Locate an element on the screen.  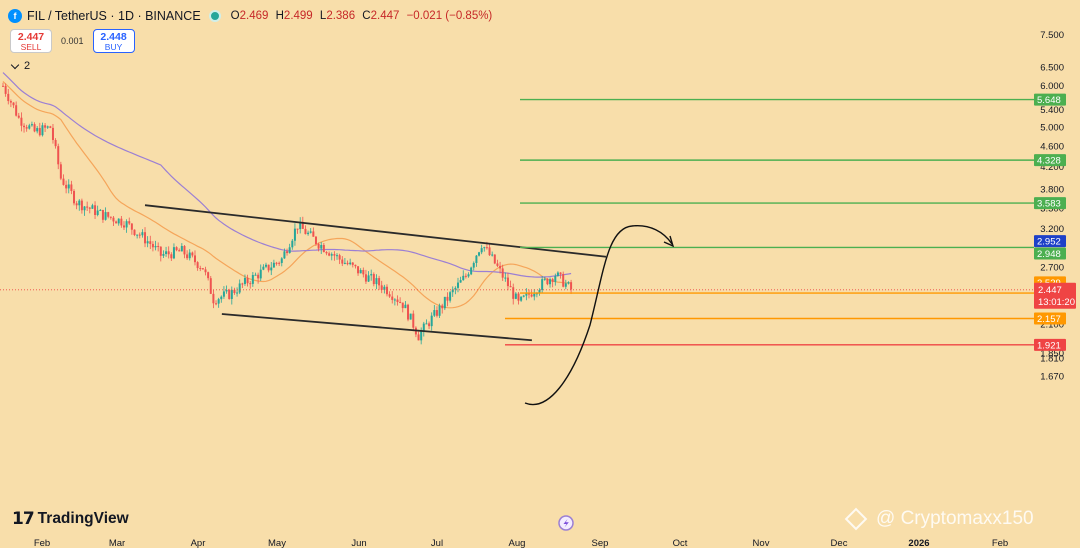
logo-text: TradingView is located at coordinates (83, 518).